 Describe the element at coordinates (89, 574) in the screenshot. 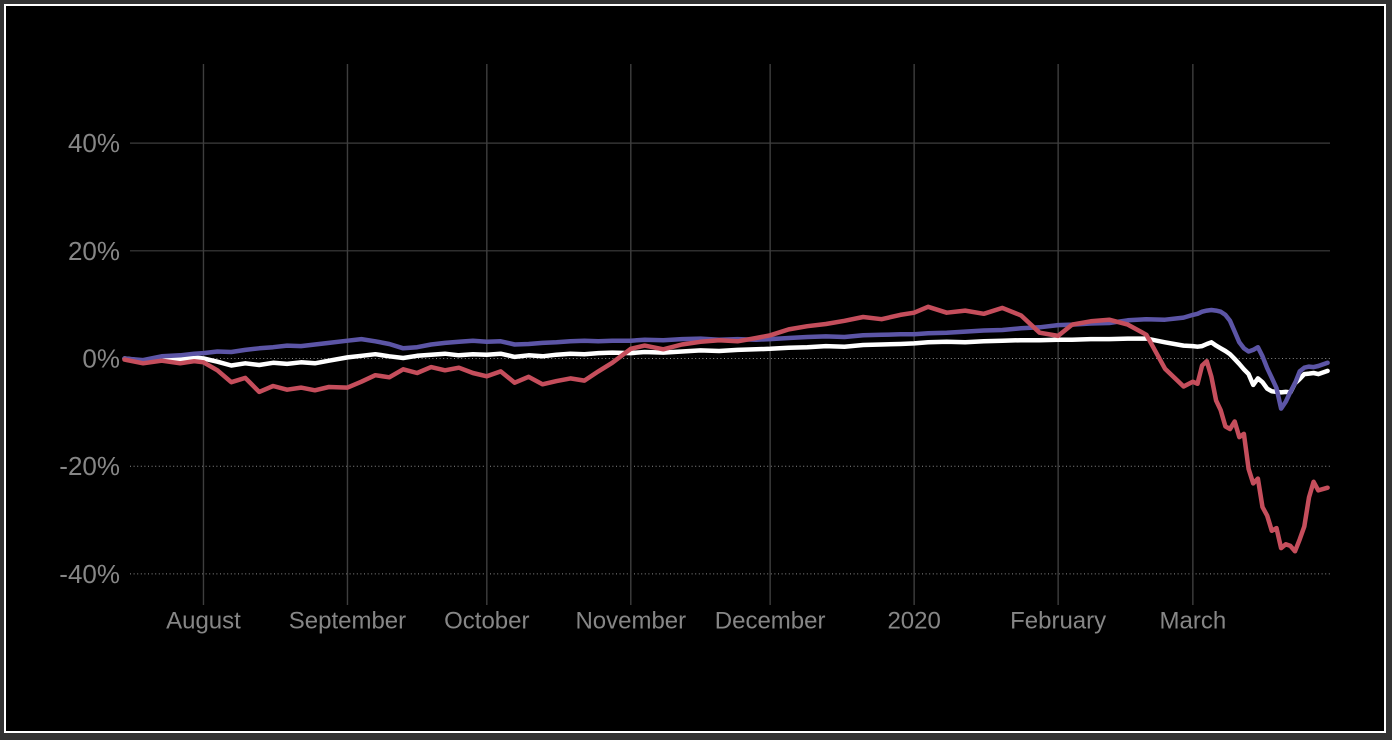

I see `y-axis-label--40: -40%` at that location.